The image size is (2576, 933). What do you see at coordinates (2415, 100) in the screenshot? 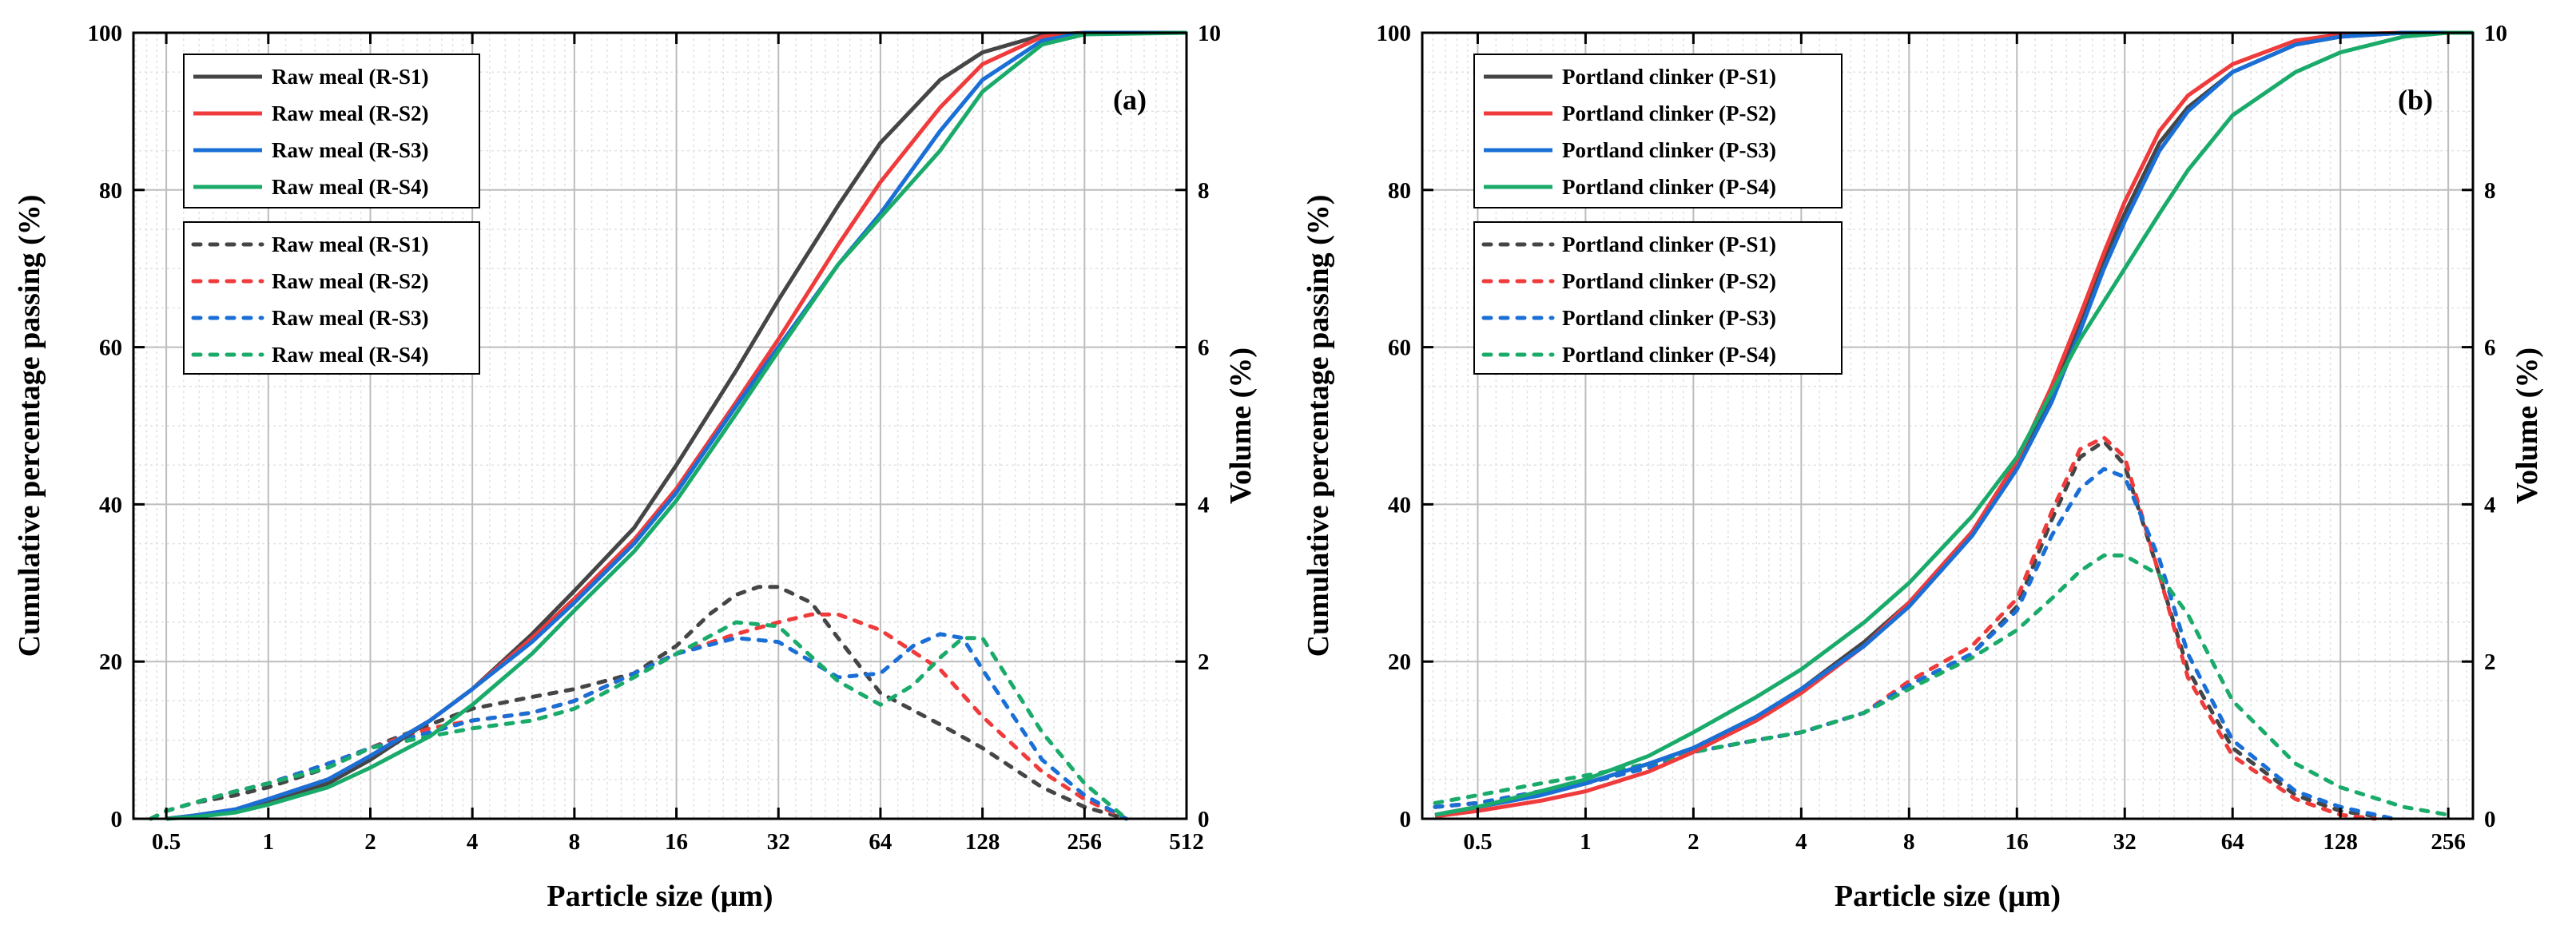
I see `panel-label: (b)` at bounding box center [2415, 100].